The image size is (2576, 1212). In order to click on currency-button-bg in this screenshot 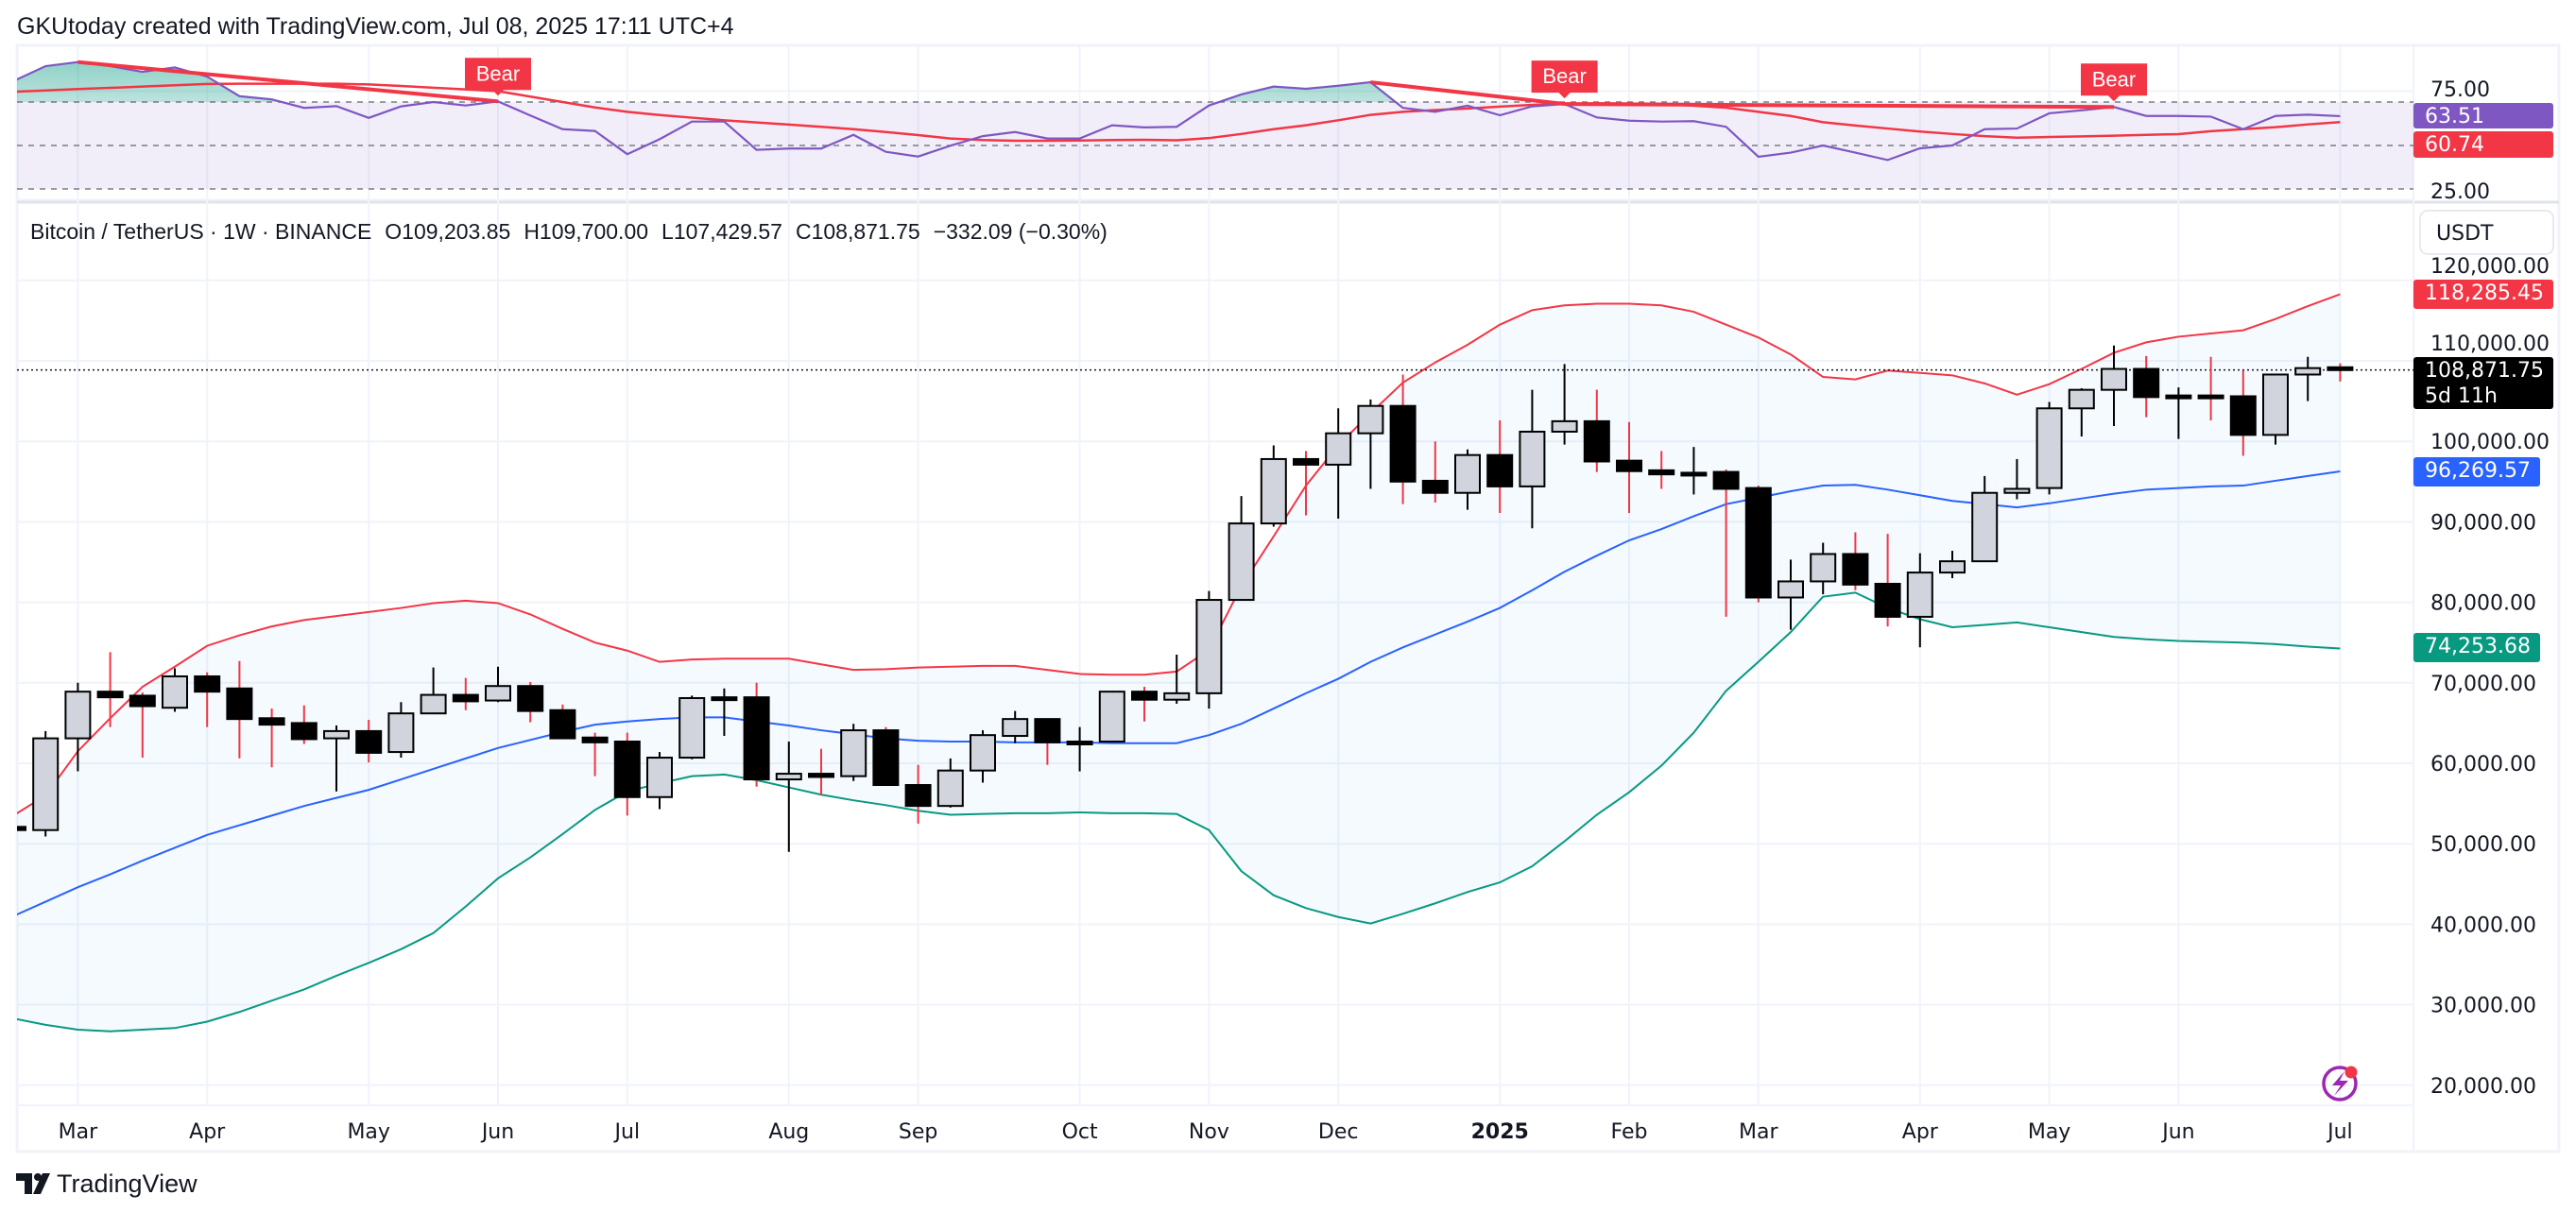, I will do `click(2486, 232)`.